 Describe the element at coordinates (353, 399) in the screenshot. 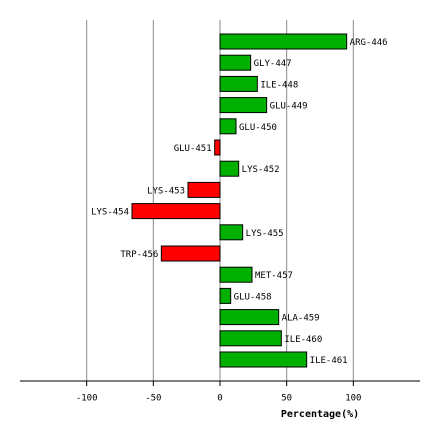

I see `x-tick-label: 100` at that location.